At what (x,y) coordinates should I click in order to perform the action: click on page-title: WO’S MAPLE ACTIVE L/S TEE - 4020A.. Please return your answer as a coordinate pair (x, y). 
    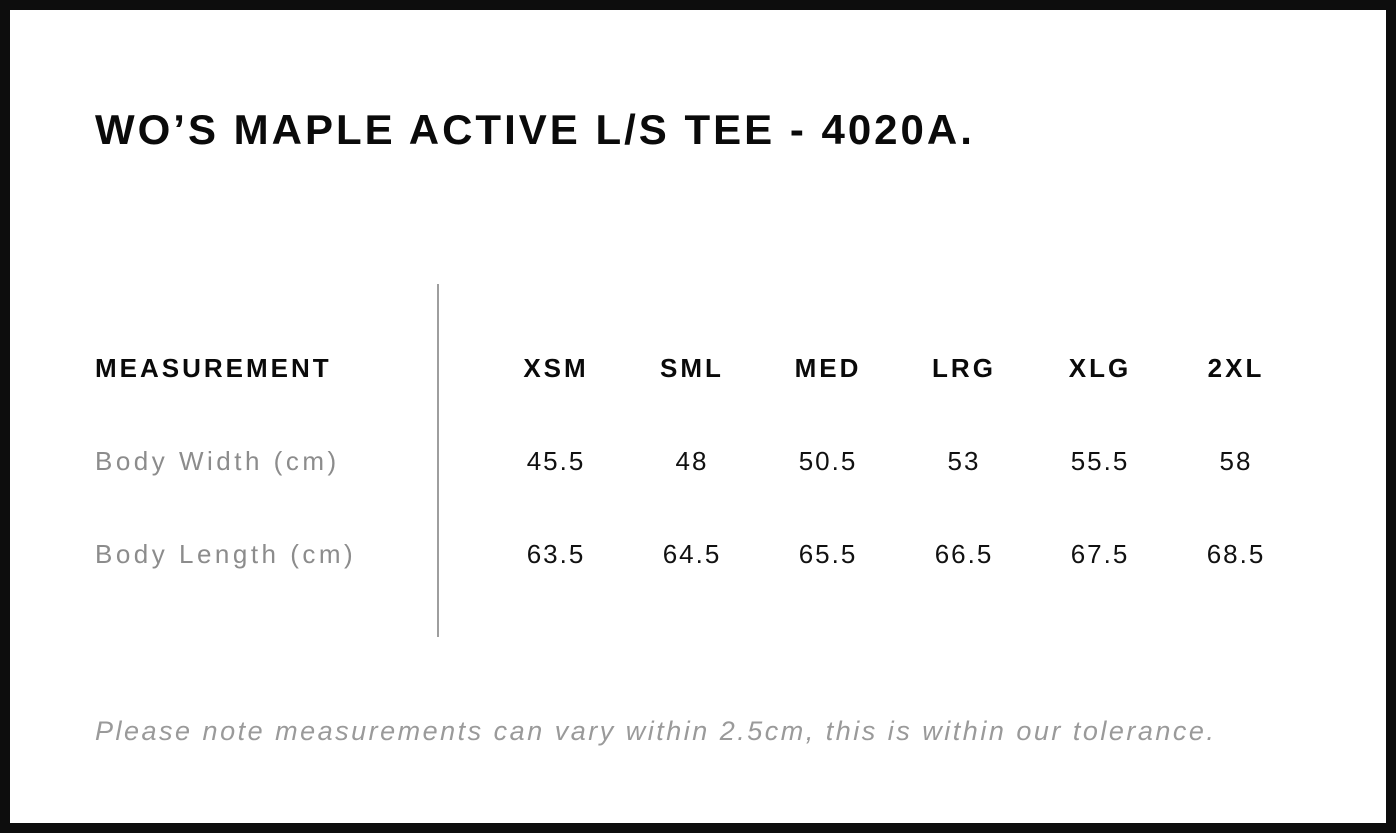
    Looking at the image, I should click on (535, 129).